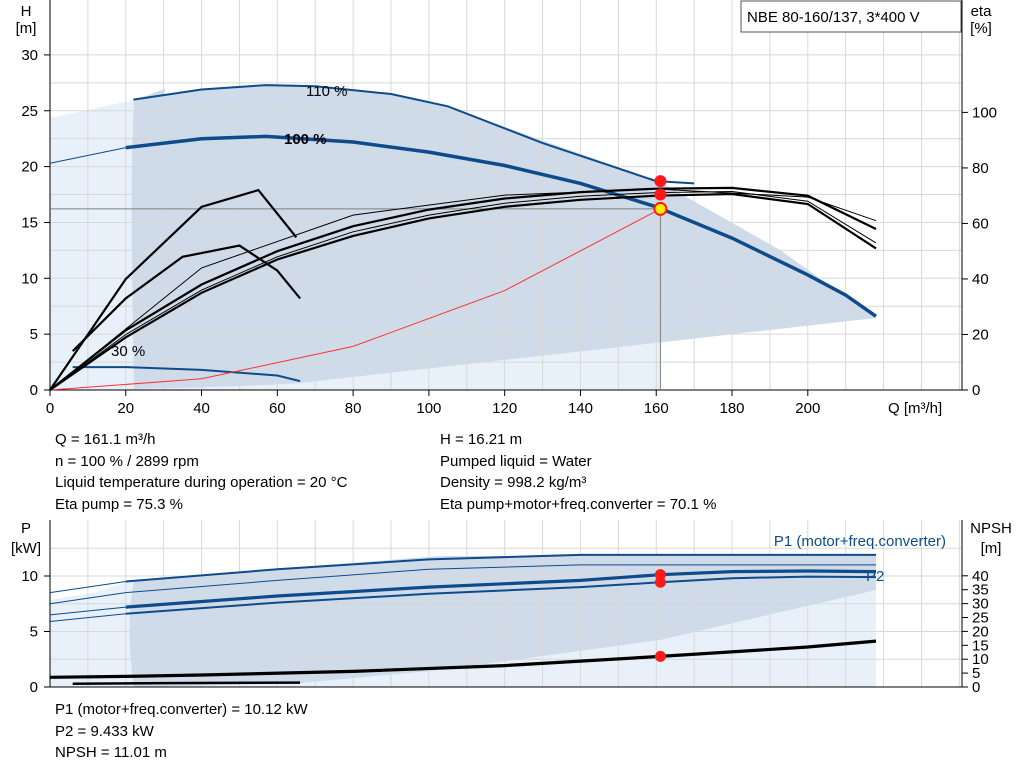 The height and width of the screenshot is (781, 1024). What do you see at coordinates (87, 155) in the screenshot?
I see `head-curve-lead` at bounding box center [87, 155].